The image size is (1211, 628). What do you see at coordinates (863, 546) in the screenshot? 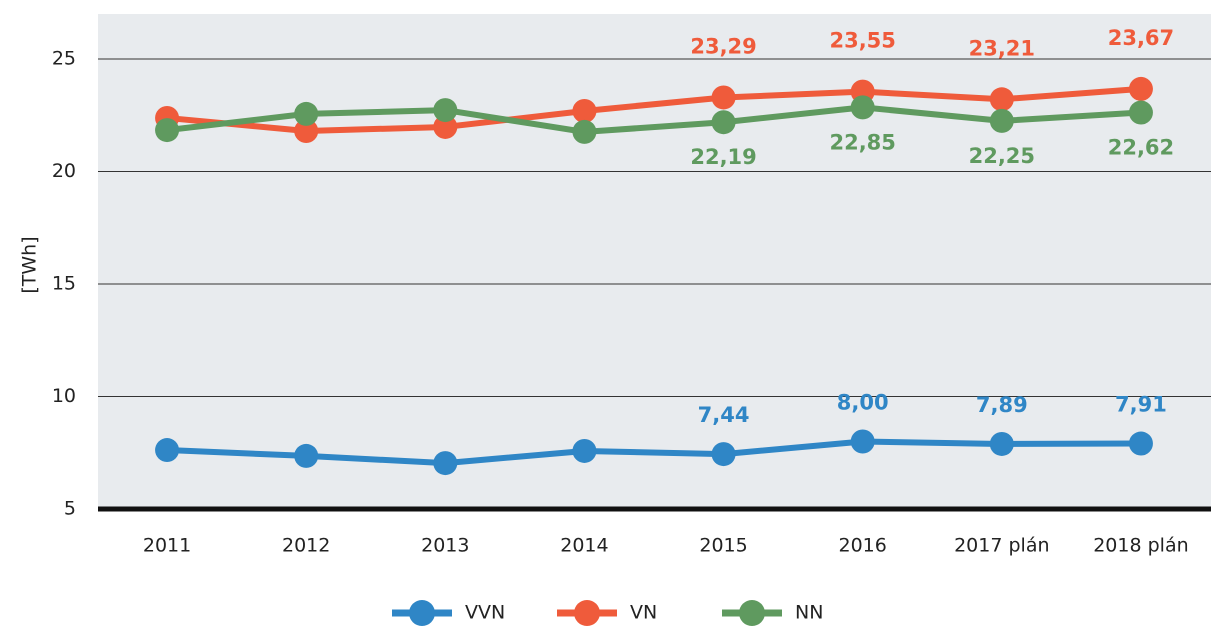
I see `x-tick-label: 2016` at bounding box center [863, 546].